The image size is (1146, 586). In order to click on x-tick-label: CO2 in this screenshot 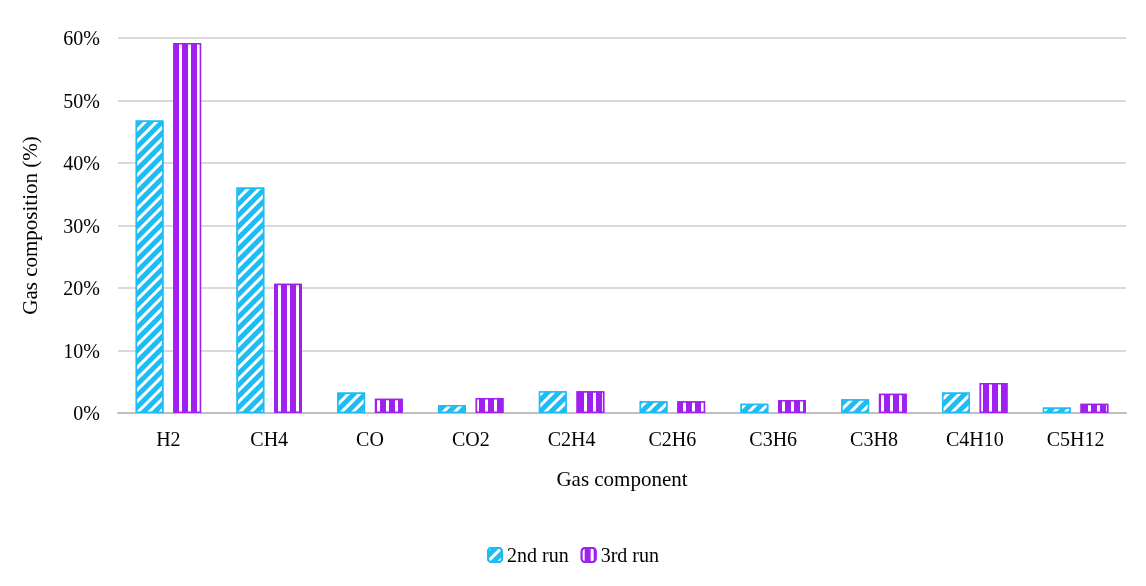, I will do `click(470, 439)`.